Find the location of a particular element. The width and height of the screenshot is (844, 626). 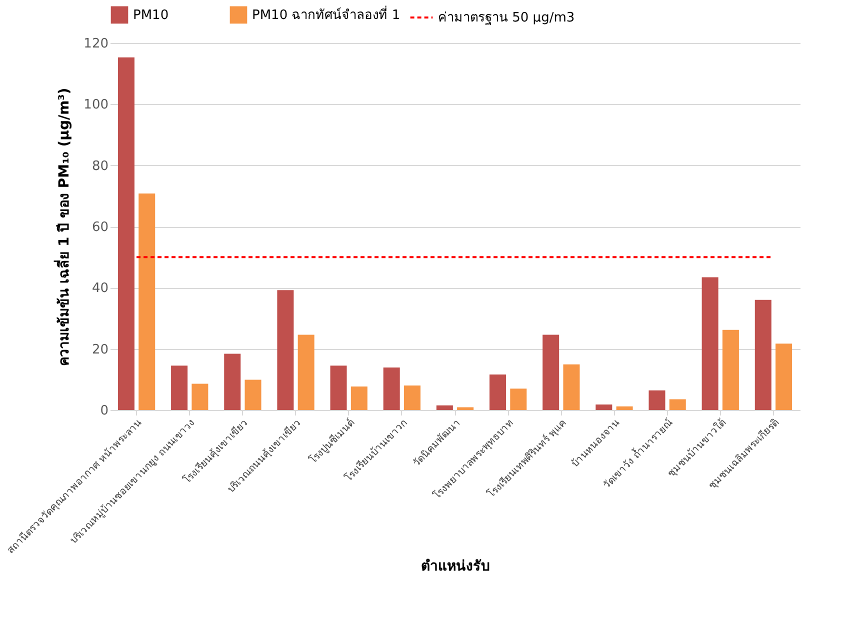

y-tick-label: 100 is located at coordinates (96, 105).